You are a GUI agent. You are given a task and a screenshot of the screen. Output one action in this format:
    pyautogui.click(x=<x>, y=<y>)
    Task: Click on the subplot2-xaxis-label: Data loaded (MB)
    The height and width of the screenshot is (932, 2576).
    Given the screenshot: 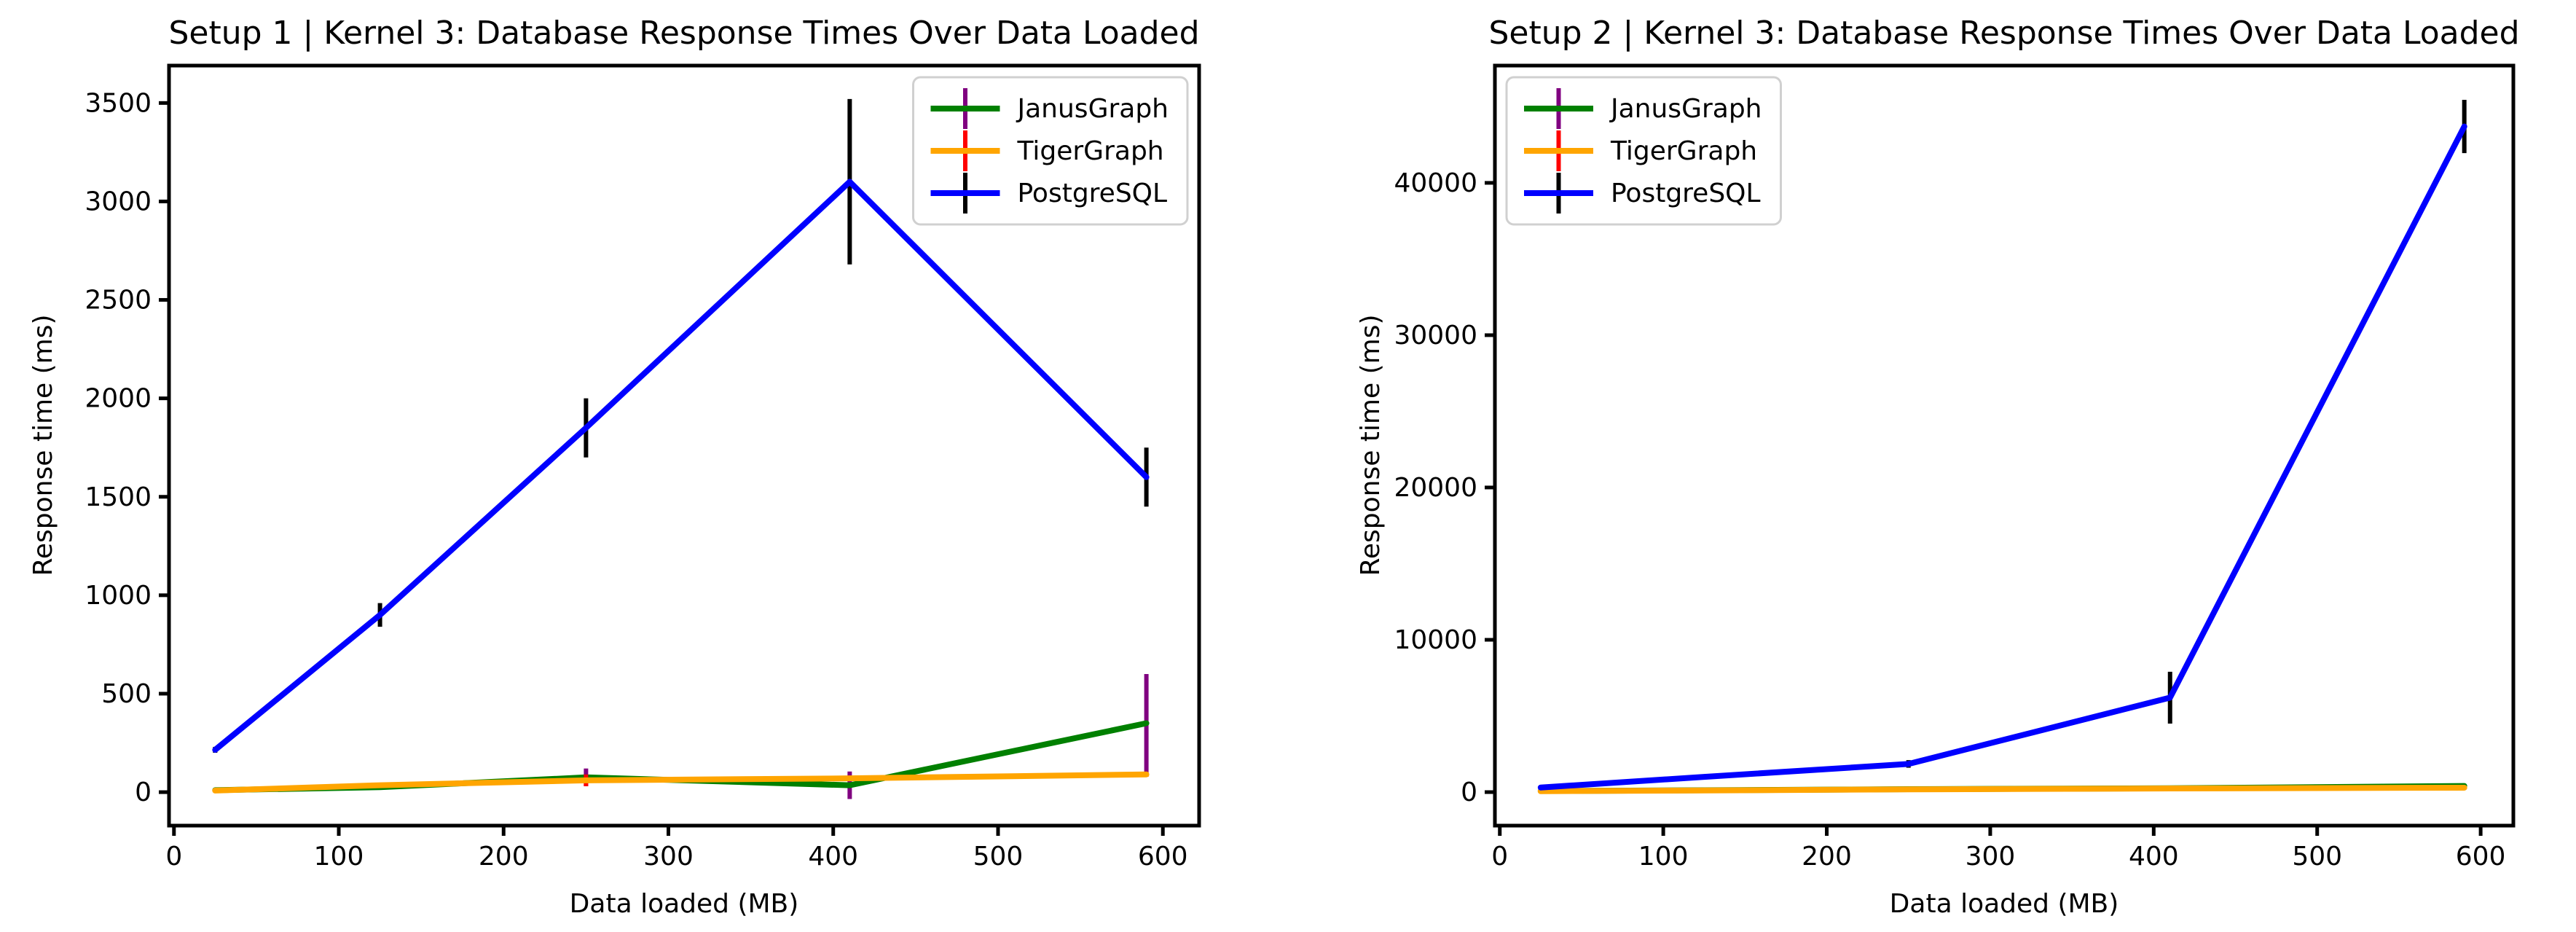 What is the action you would take?
    pyautogui.click(x=2004, y=904)
    